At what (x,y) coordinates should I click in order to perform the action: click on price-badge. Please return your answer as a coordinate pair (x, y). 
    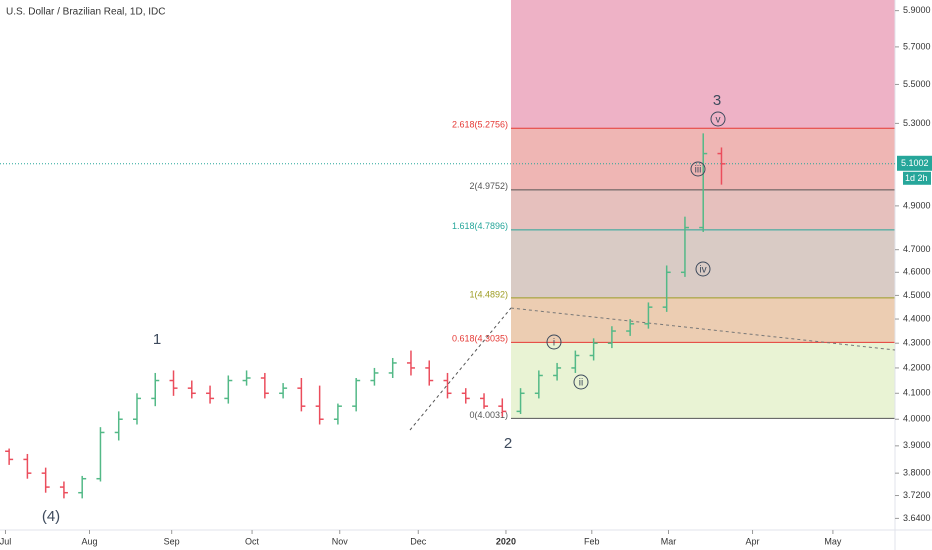
    Looking at the image, I should click on (914, 163).